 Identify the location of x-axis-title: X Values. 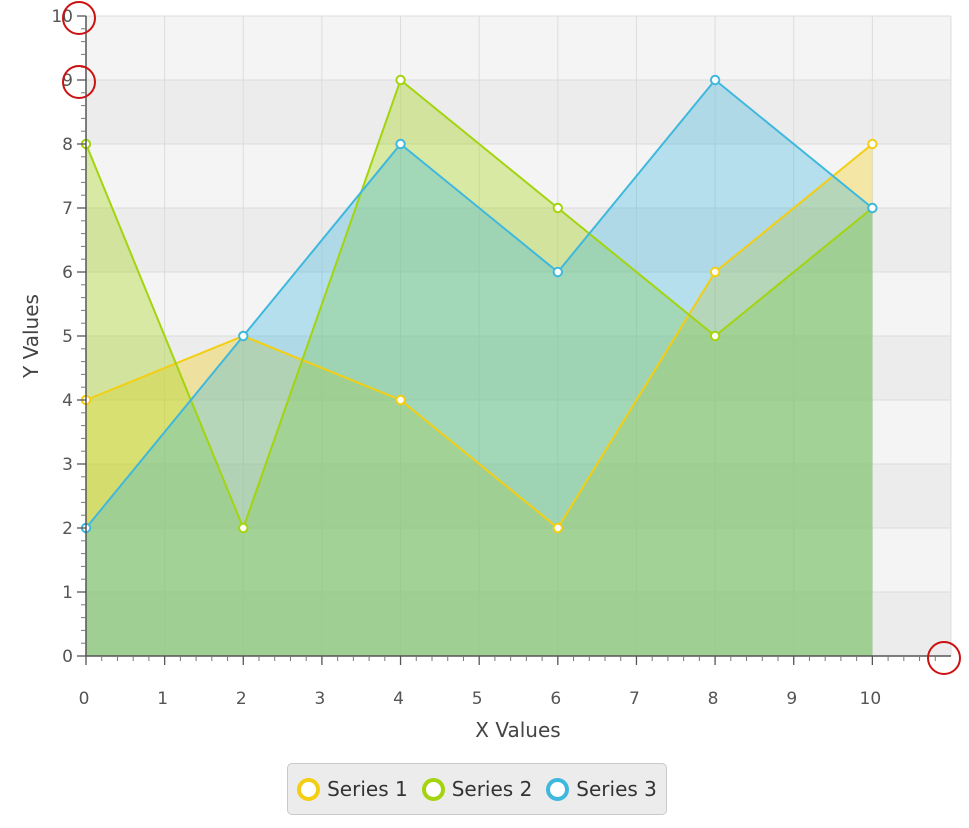
(517, 730).